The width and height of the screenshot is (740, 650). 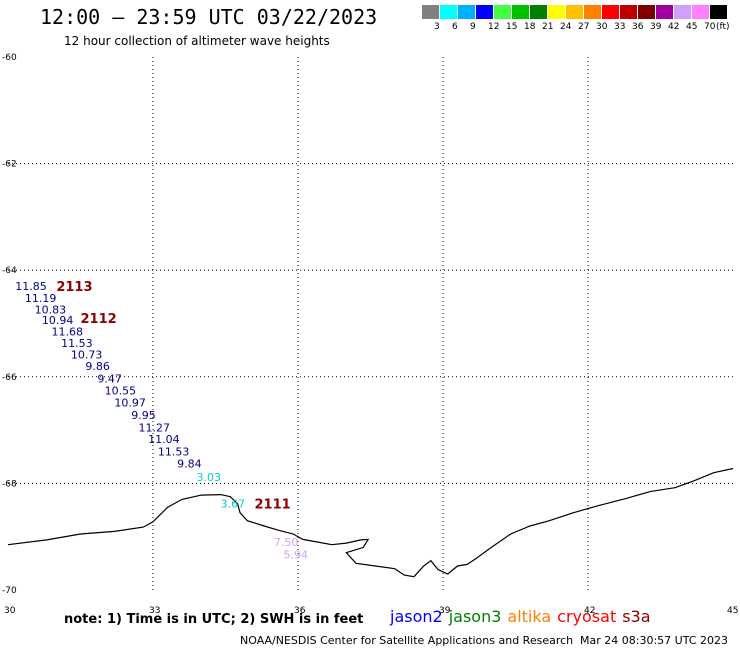 What do you see at coordinates (164, 439) in the screenshot?
I see `wave-height-label: 11.04` at bounding box center [164, 439].